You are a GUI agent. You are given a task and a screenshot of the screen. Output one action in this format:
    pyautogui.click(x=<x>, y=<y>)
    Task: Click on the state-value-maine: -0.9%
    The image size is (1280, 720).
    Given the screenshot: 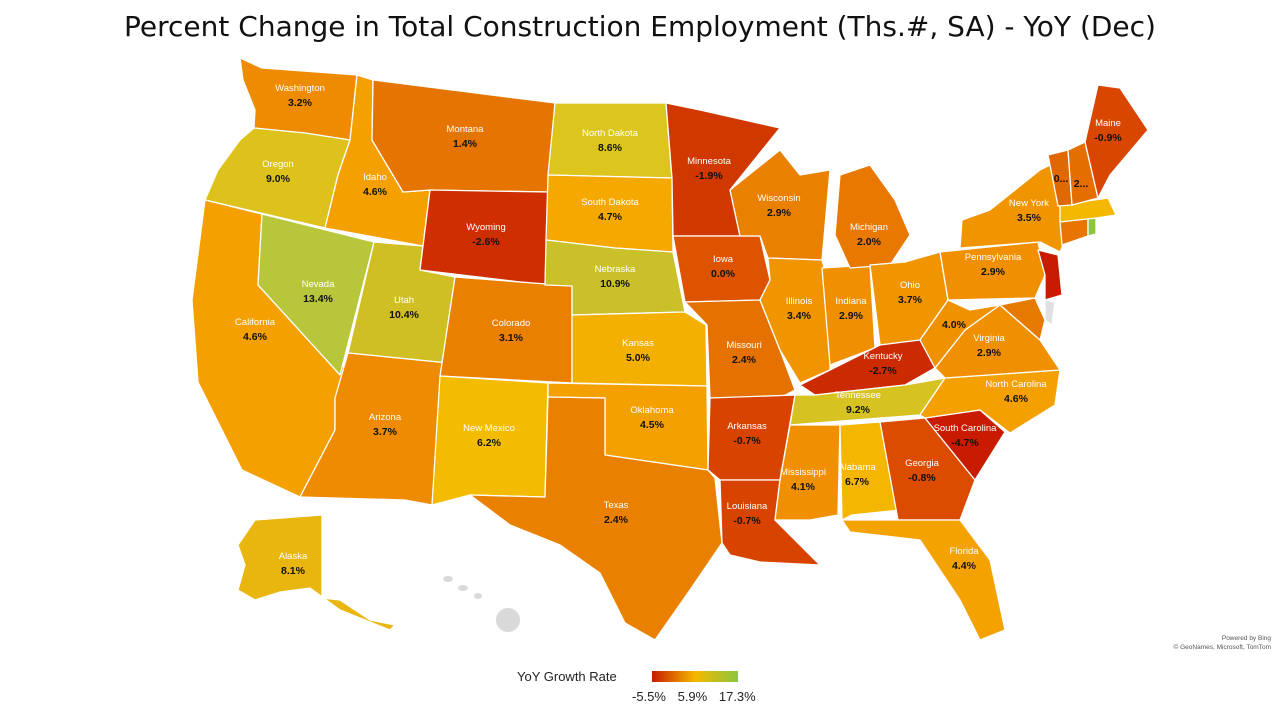 What is the action you would take?
    pyautogui.click(x=1108, y=138)
    